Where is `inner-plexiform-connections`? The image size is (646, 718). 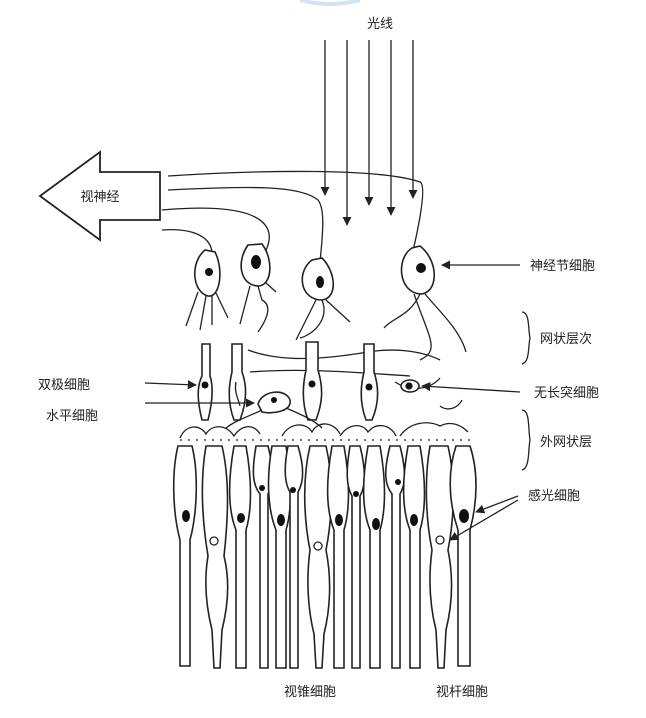
inner-plexiform-connections is located at coordinates (344, 371).